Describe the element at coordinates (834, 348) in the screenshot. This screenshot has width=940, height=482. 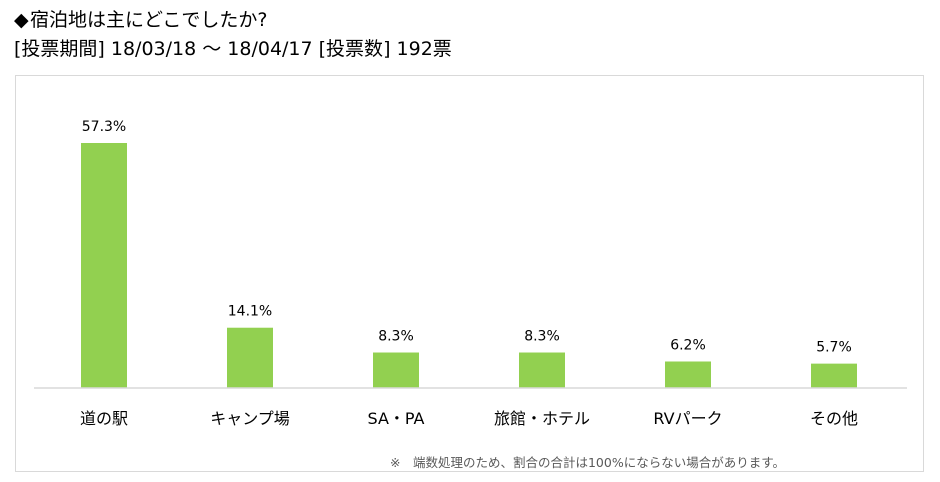
I see `data-label-5: 5.7%` at that location.